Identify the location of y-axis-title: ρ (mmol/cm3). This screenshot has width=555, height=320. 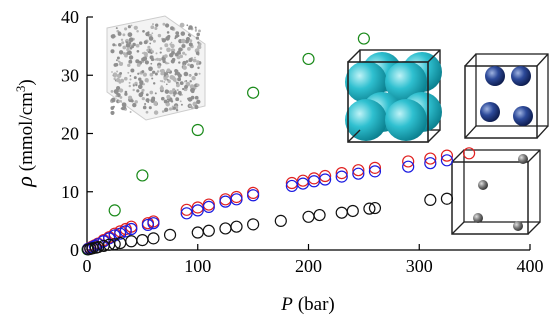
(24, 133).